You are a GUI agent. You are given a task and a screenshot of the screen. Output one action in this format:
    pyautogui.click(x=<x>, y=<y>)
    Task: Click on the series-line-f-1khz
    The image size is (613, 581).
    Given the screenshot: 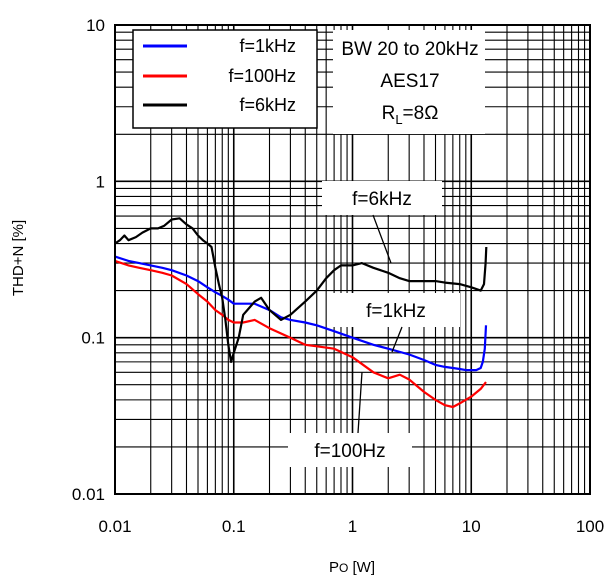 What is the action you would take?
    pyautogui.click(x=301, y=313)
    